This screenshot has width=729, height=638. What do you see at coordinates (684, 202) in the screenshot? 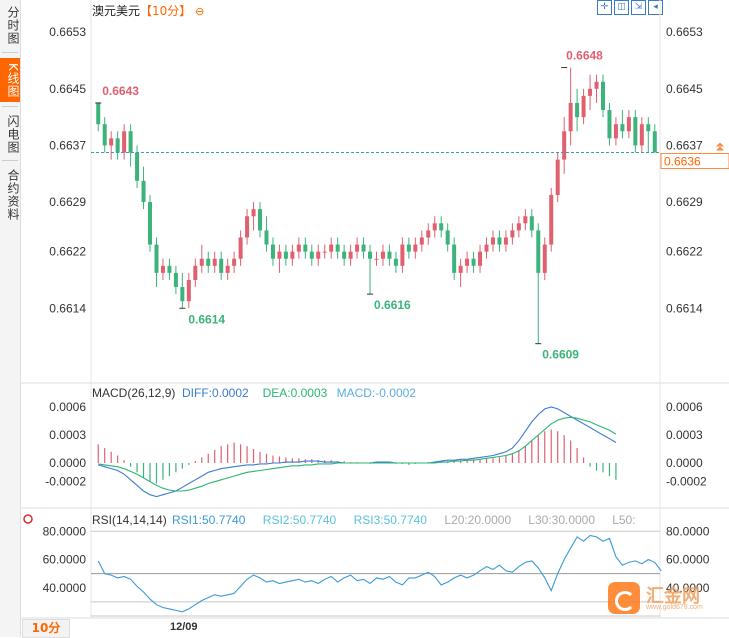
I see `y-tick-label-right: 0.6629` at bounding box center [684, 202].